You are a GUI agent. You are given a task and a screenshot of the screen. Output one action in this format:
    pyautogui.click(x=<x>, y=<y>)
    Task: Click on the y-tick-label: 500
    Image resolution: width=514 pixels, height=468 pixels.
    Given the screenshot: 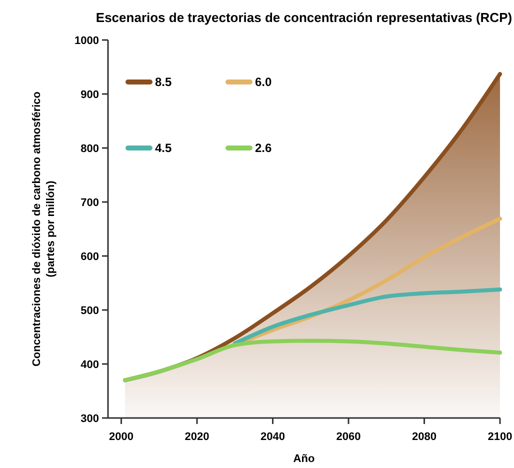 What is the action you would take?
    pyautogui.click(x=89, y=310)
    